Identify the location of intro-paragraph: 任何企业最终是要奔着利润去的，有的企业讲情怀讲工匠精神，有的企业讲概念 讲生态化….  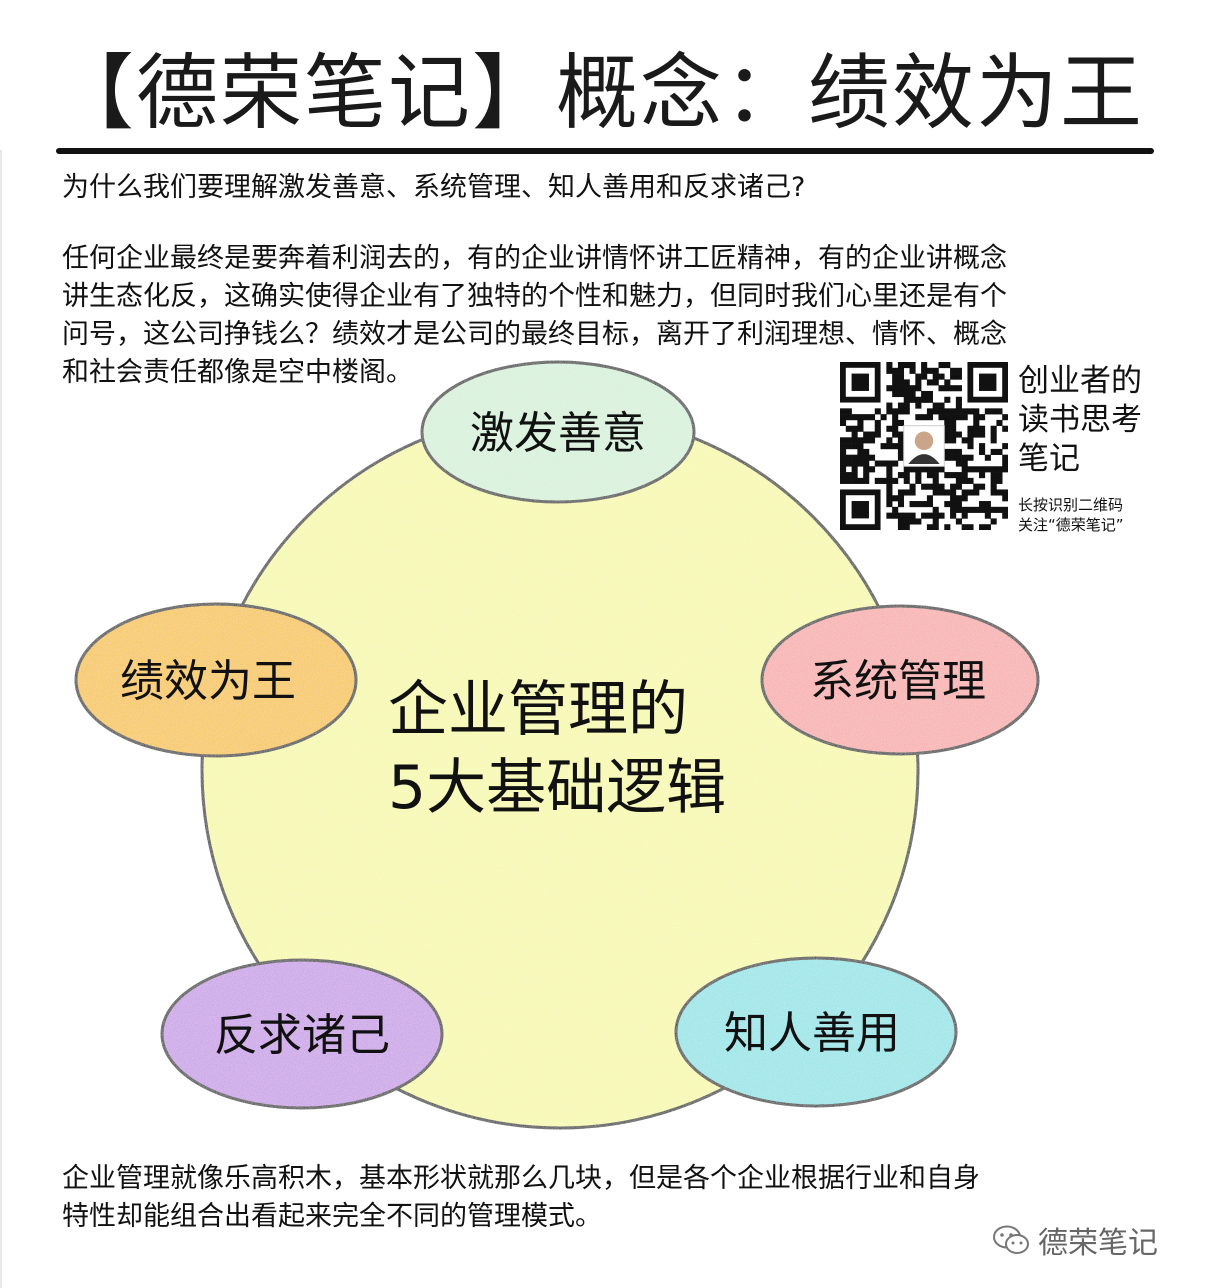
(612, 316).